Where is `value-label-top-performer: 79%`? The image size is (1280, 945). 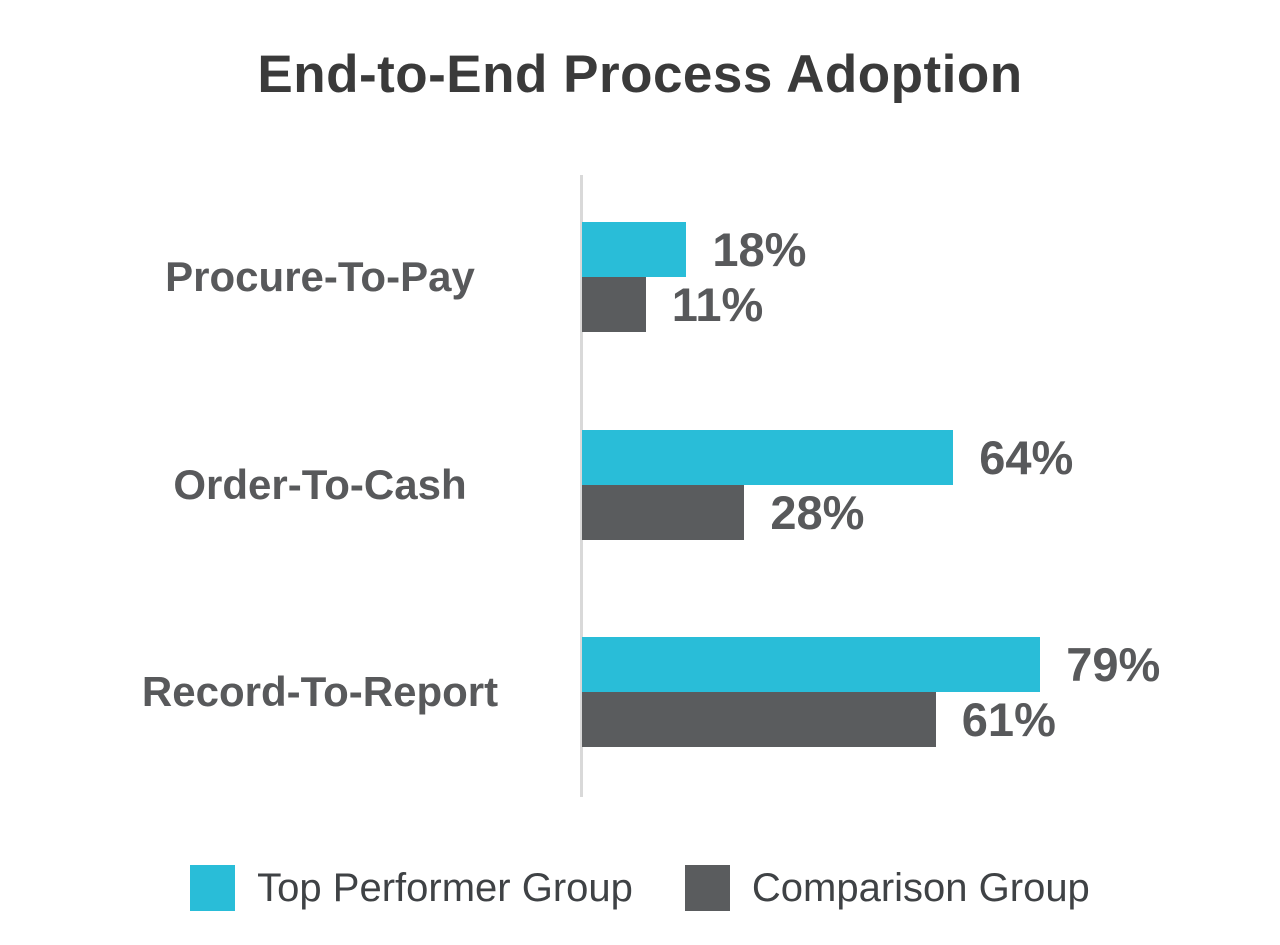 value-label-top-performer: 79% is located at coordinates (1113, 664).